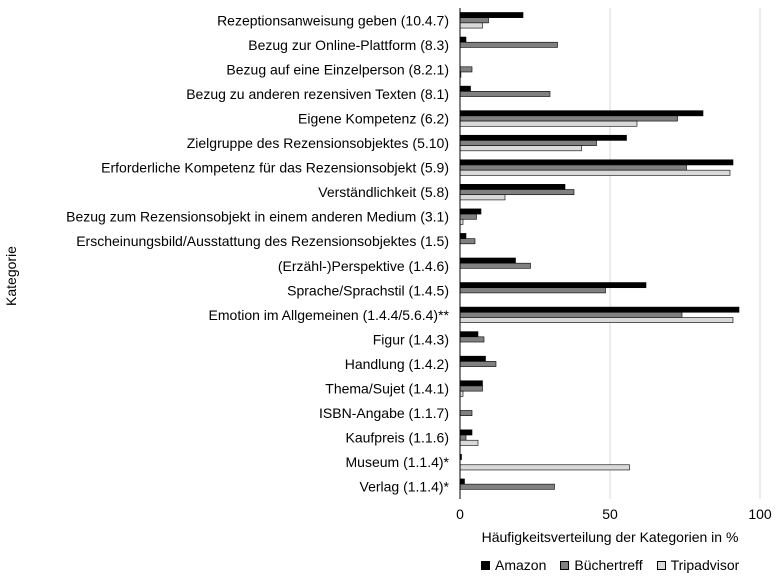  I want to click on category-label: (Erzähl-)Perspektive (1.4.6), so click(363, 266).